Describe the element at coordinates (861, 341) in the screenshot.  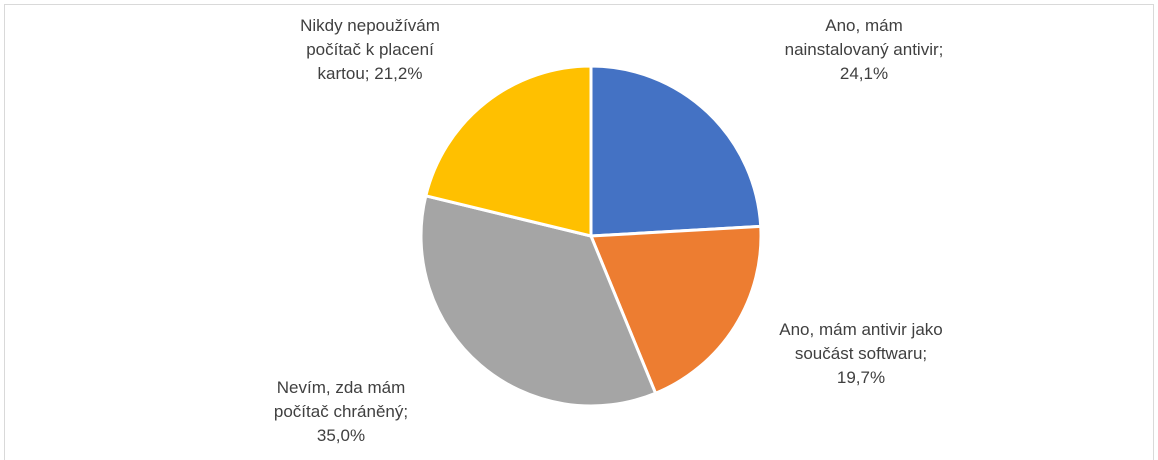
I see `category-label: Ano, mám antivir jako součást softwaru;` at that location.